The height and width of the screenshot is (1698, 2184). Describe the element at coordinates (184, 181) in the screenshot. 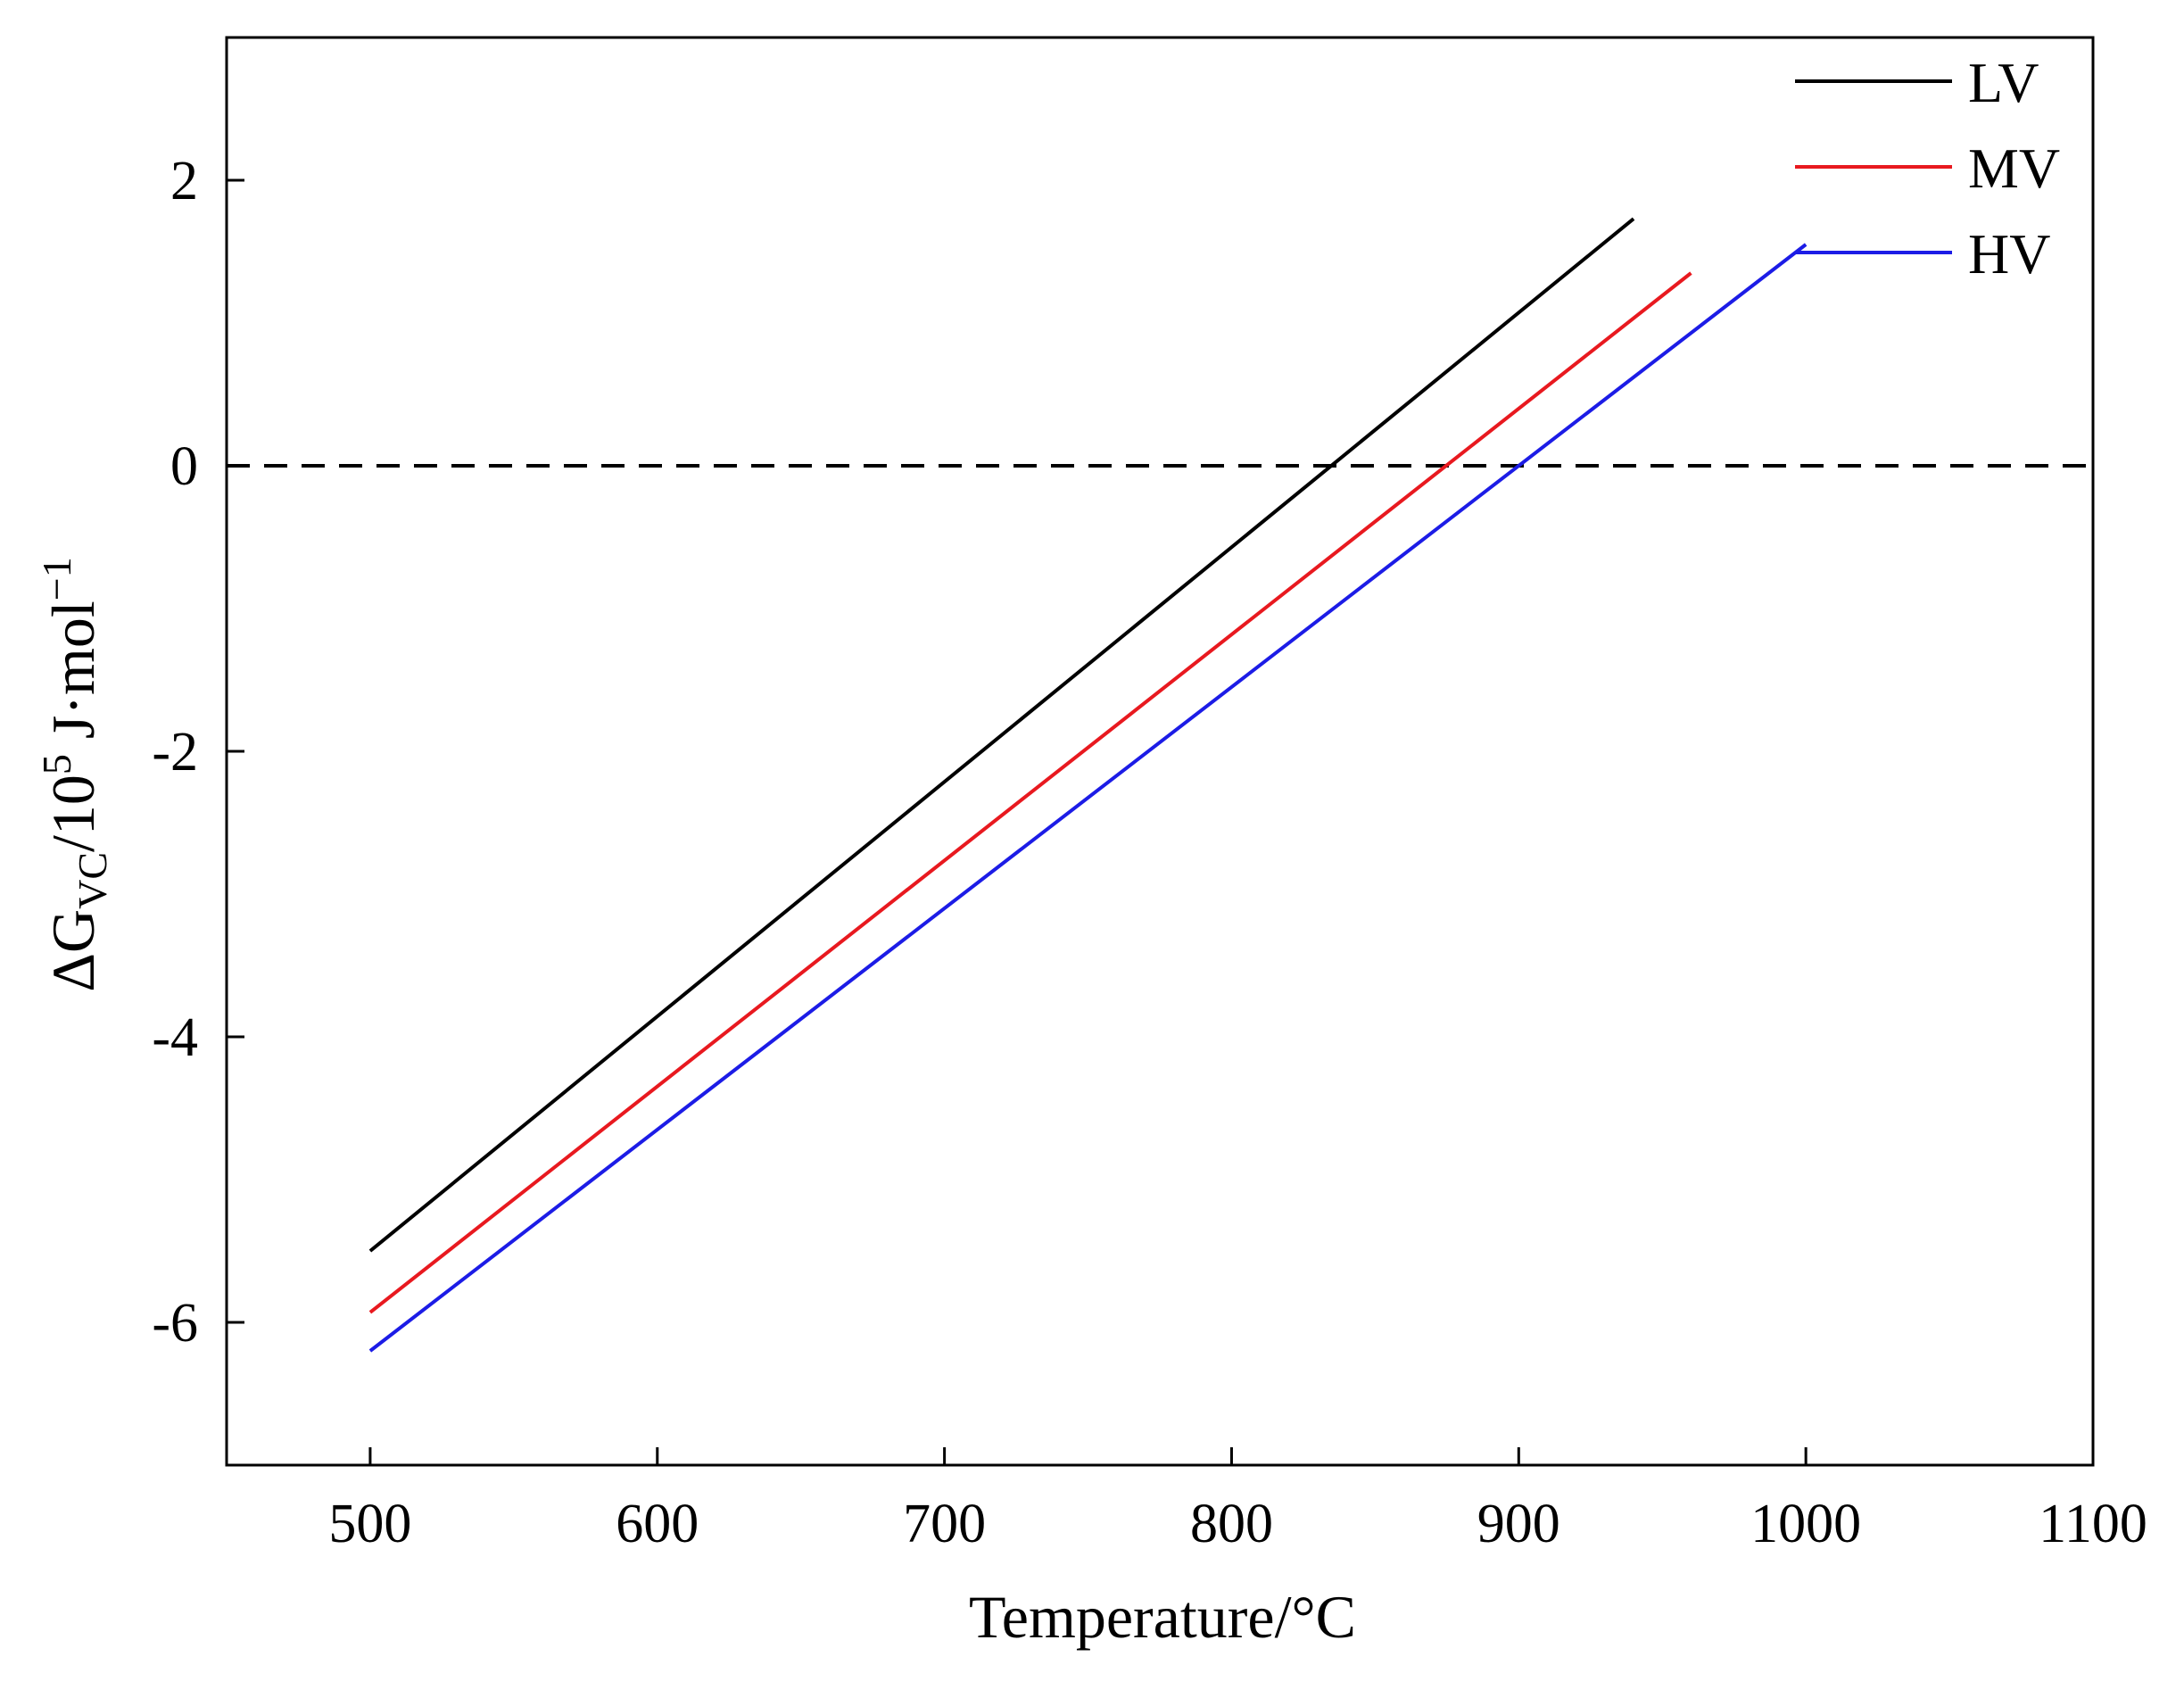

I see `y-tick-label: 2` at that location.